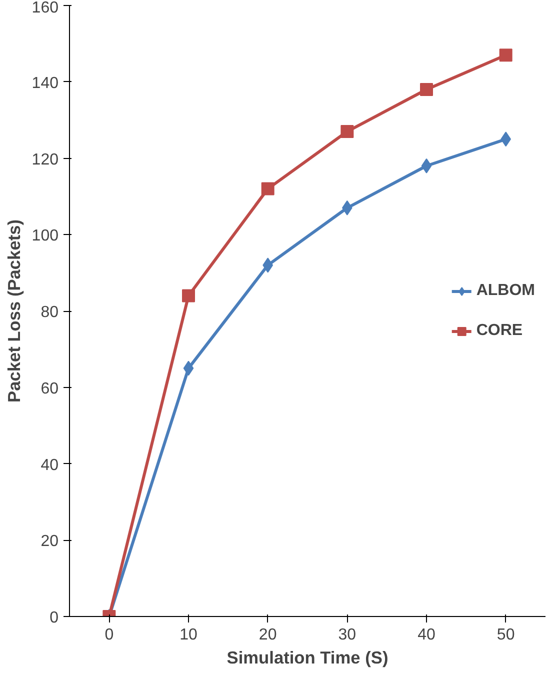 This screenshot has height=680, width=560. Describe the element at coordinates (189, 635) in the screenshot. I see `x-tick-label: 10` at that location.